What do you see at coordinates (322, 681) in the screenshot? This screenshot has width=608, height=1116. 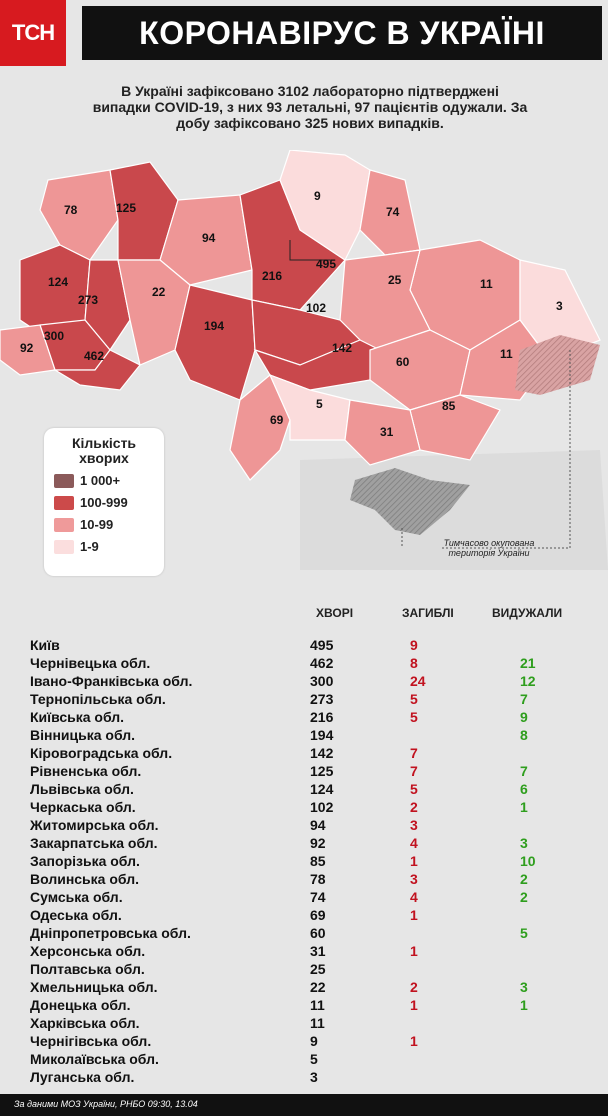 I see `cases-value: 300` at bounding box center [322, 681].